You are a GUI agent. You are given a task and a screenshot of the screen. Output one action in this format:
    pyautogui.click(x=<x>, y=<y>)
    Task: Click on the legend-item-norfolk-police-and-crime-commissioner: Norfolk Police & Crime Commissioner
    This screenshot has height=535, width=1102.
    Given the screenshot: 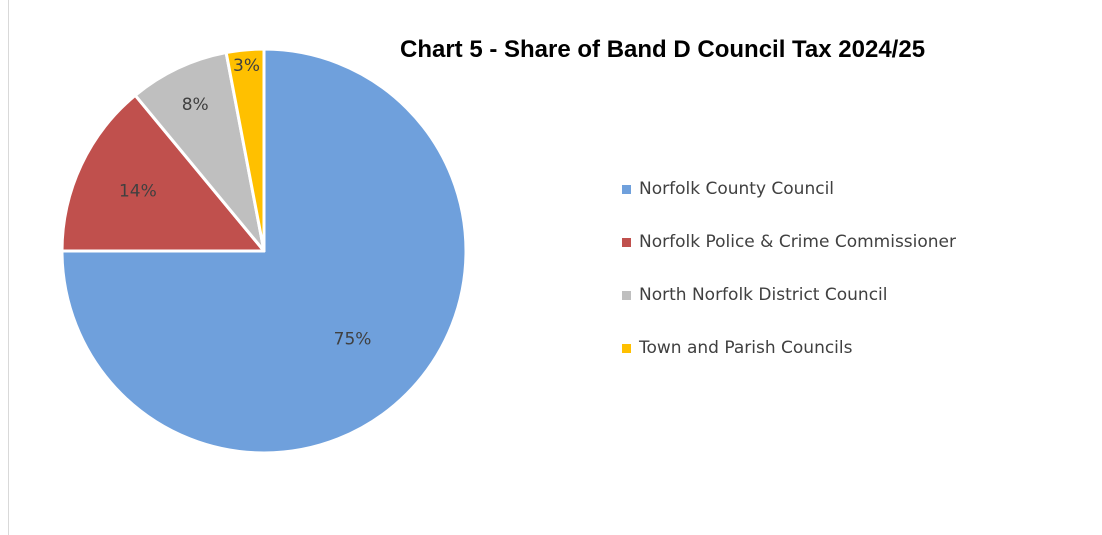 What is the action you would take?
    pyautogui.click(x=789, y=242)
    